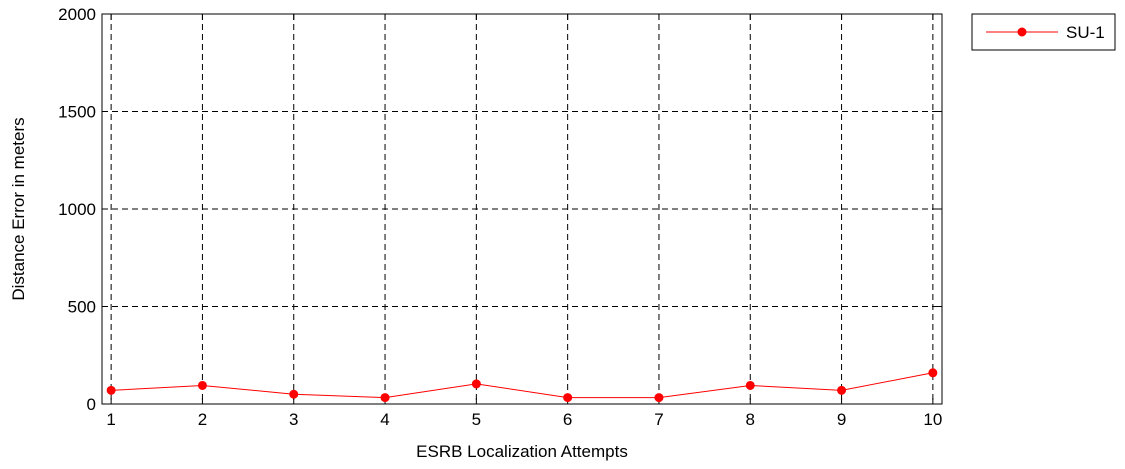 The width and height of the screenshot is (1125, 469). What do you see at coordinates (522, 451) in the screenshot?
I see `x-axis-label: ESRB Localization Attempts` at bounding box center [522, 451].